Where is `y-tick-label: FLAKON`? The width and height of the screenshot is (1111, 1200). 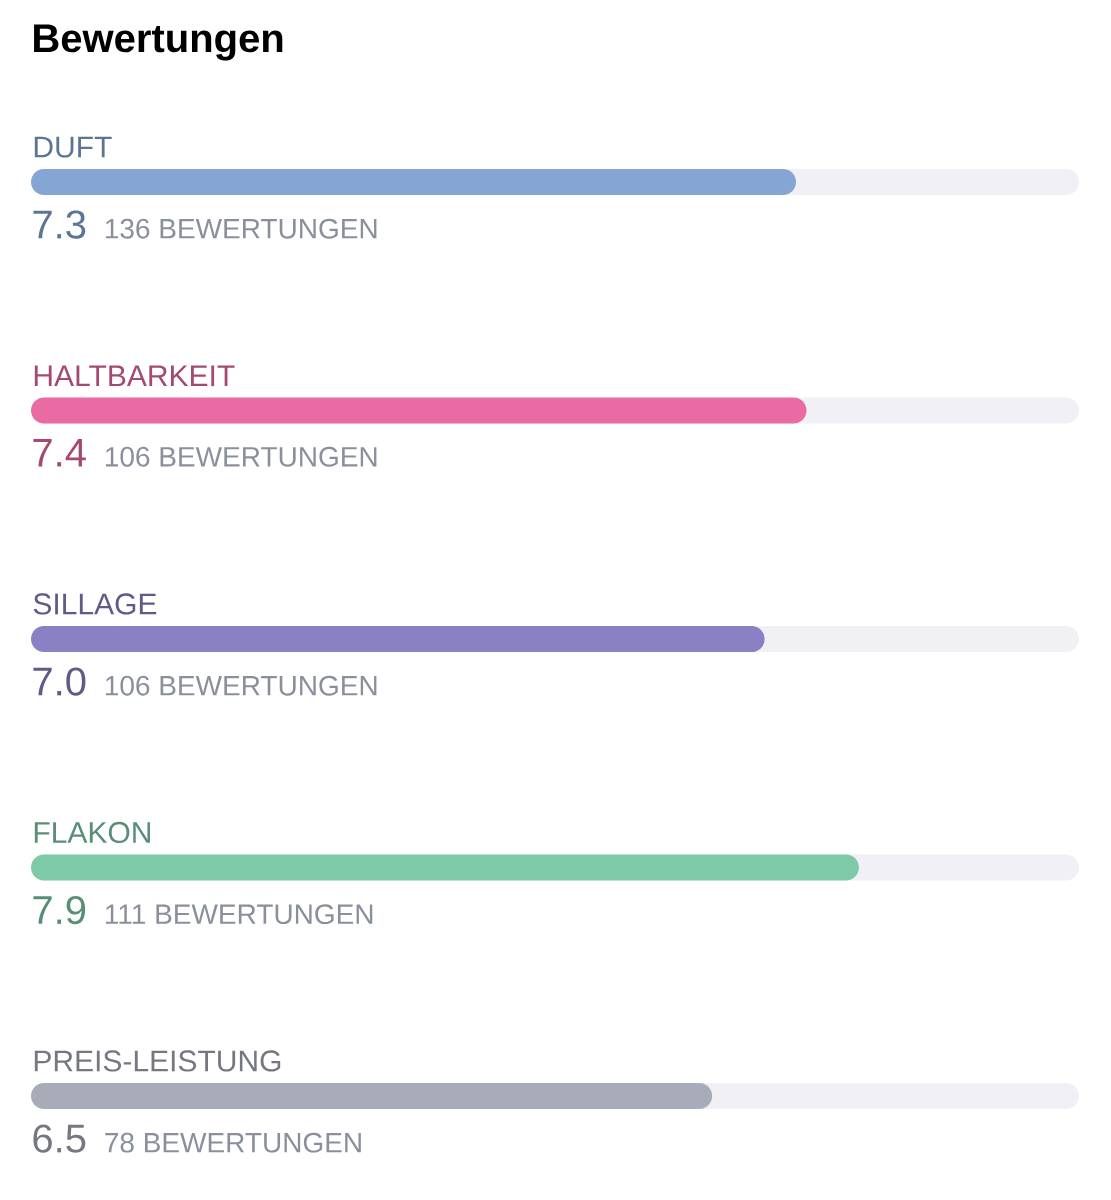
y-tick-label: FLAKON is located at coordinates (92, 832).